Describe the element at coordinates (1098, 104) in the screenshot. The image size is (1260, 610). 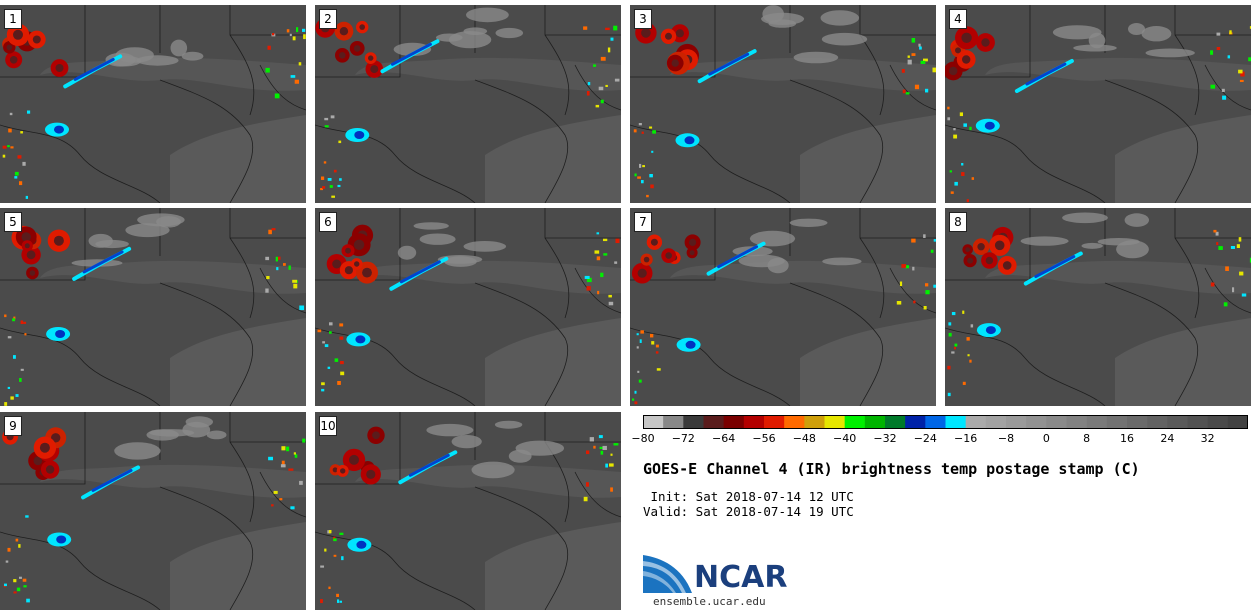
I see `state-borders` at that location.